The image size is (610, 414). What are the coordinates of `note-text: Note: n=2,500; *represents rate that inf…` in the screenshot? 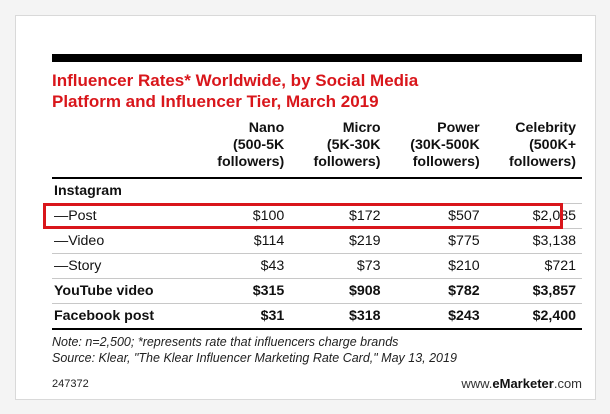 It's located at (225, 342).